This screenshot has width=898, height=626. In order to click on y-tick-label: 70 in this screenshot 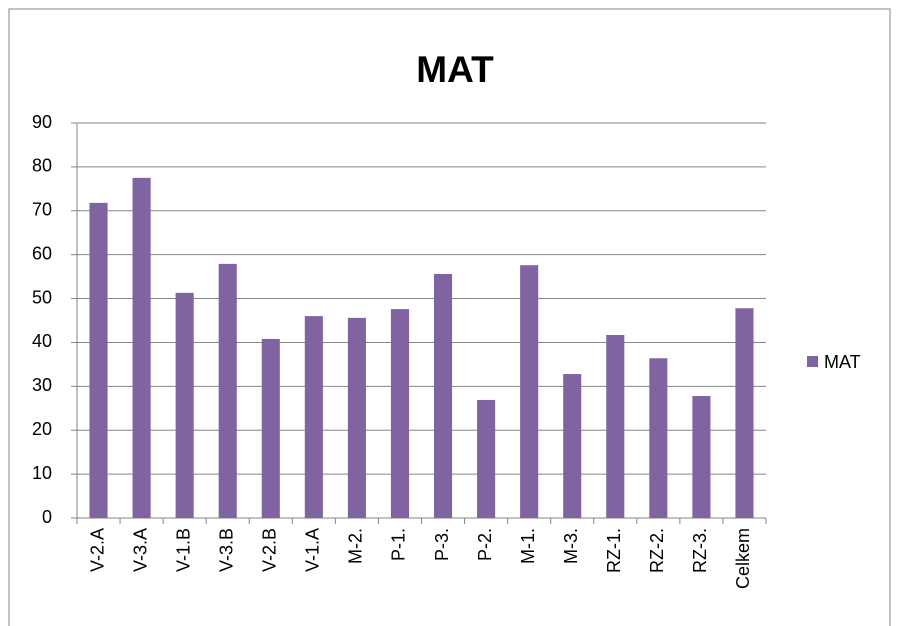, I will do `click(42, 210)`.